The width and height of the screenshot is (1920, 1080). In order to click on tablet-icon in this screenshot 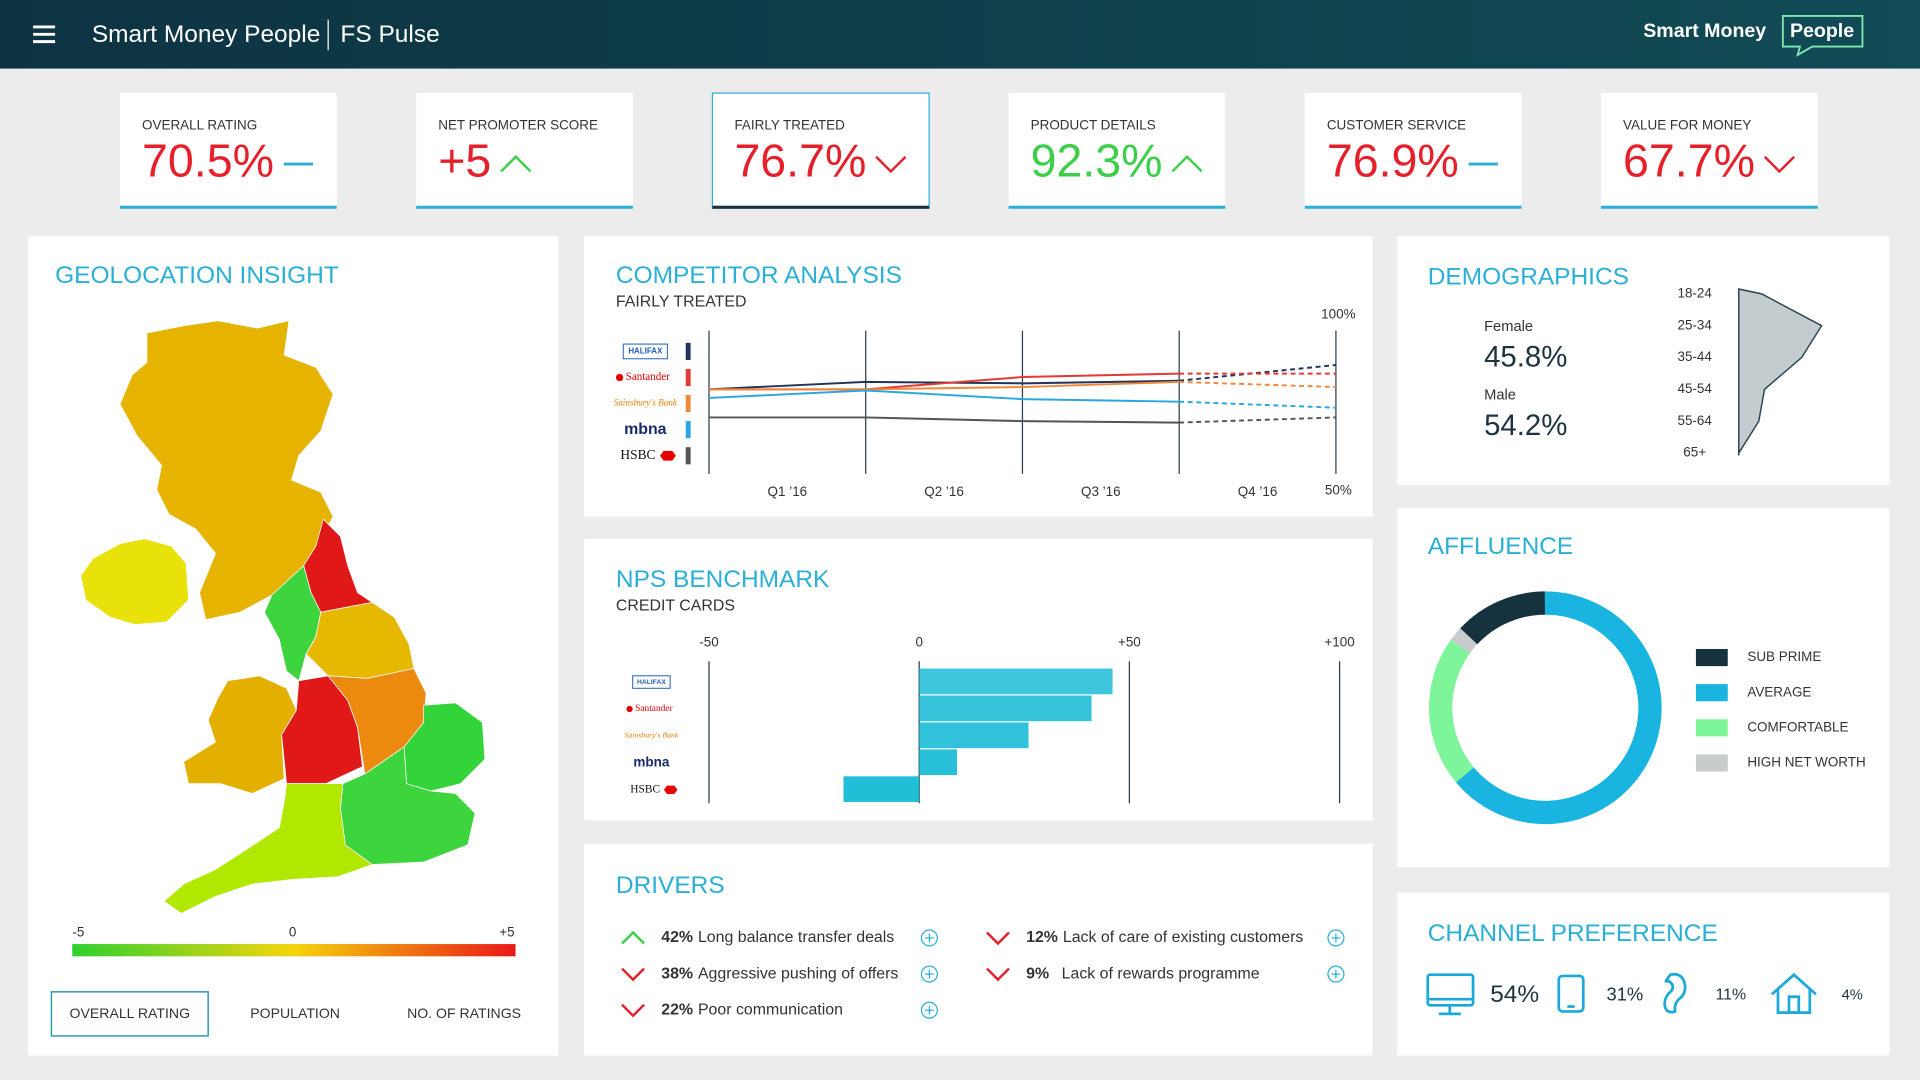, I will do `click(1571, 993)`.